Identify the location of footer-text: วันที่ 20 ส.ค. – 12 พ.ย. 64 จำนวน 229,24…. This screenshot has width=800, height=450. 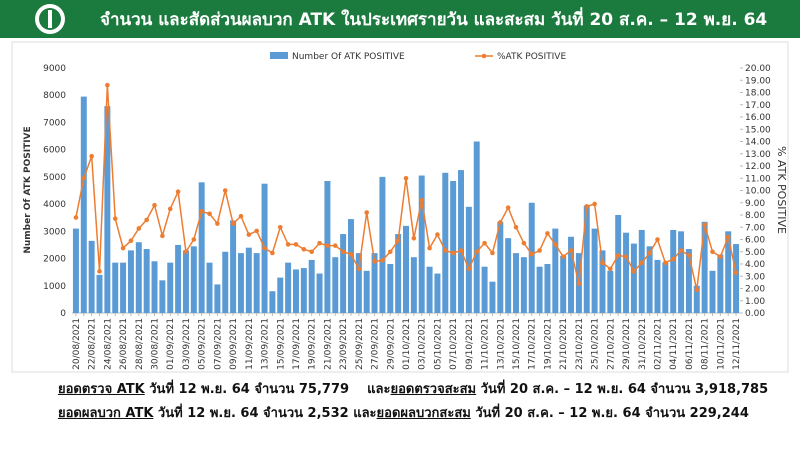
(609, 413).